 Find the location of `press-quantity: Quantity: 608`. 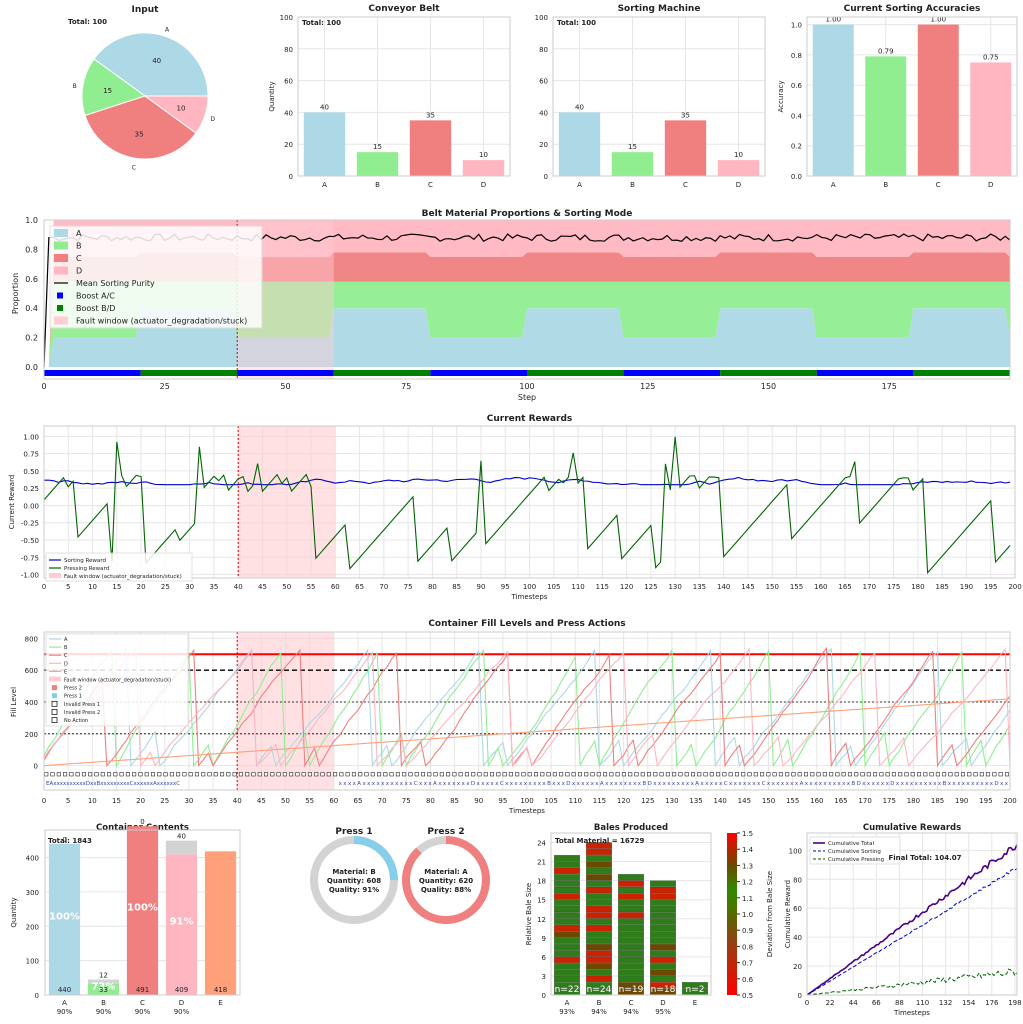

press-quantity: Quantity: 608 is located at coordinates (354, 881).